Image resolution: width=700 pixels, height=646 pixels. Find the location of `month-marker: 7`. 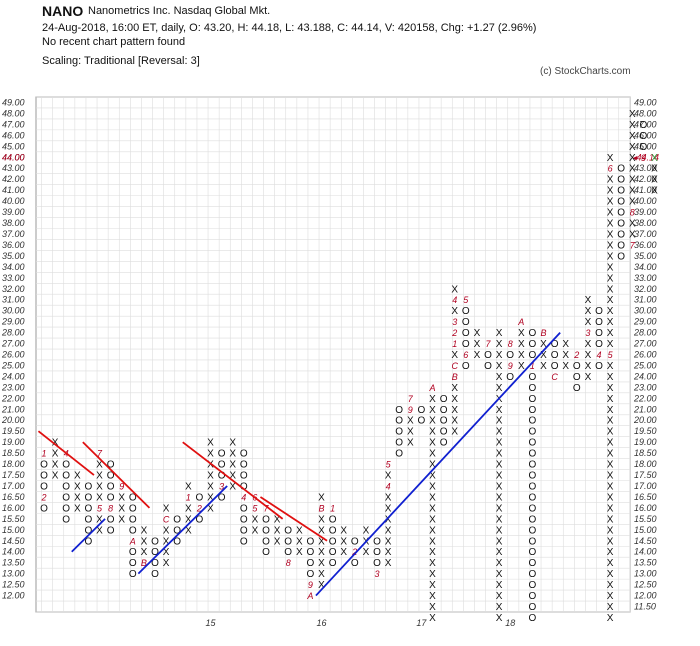

month-marker: 7 is located at coordinates (633, 245).